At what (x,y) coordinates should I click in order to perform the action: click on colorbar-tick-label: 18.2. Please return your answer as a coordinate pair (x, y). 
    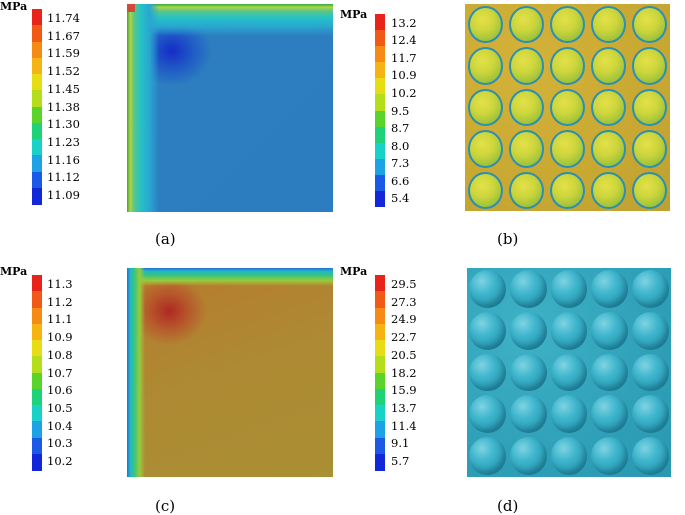
    Looking at the image, I should click on (404, 372).